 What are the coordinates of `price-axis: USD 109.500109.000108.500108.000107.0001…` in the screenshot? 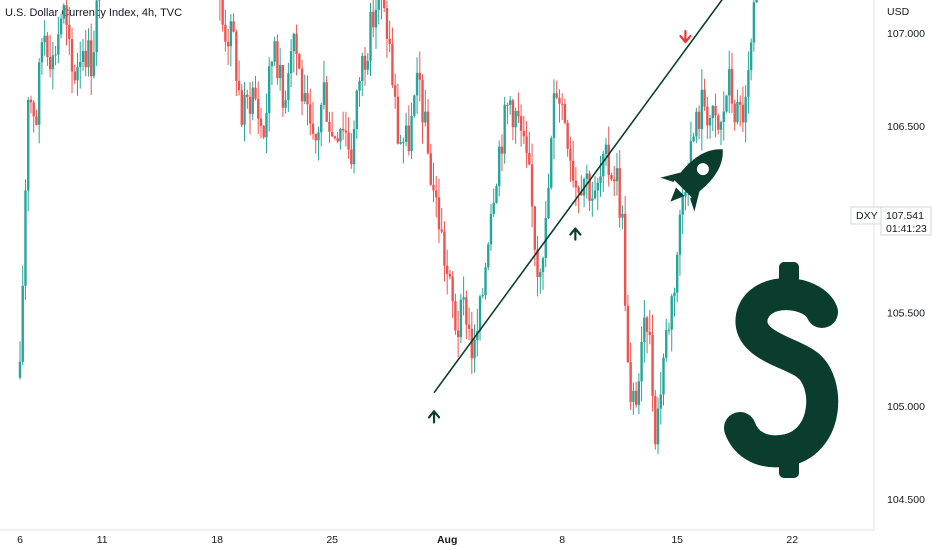 It's located at (899, 265).